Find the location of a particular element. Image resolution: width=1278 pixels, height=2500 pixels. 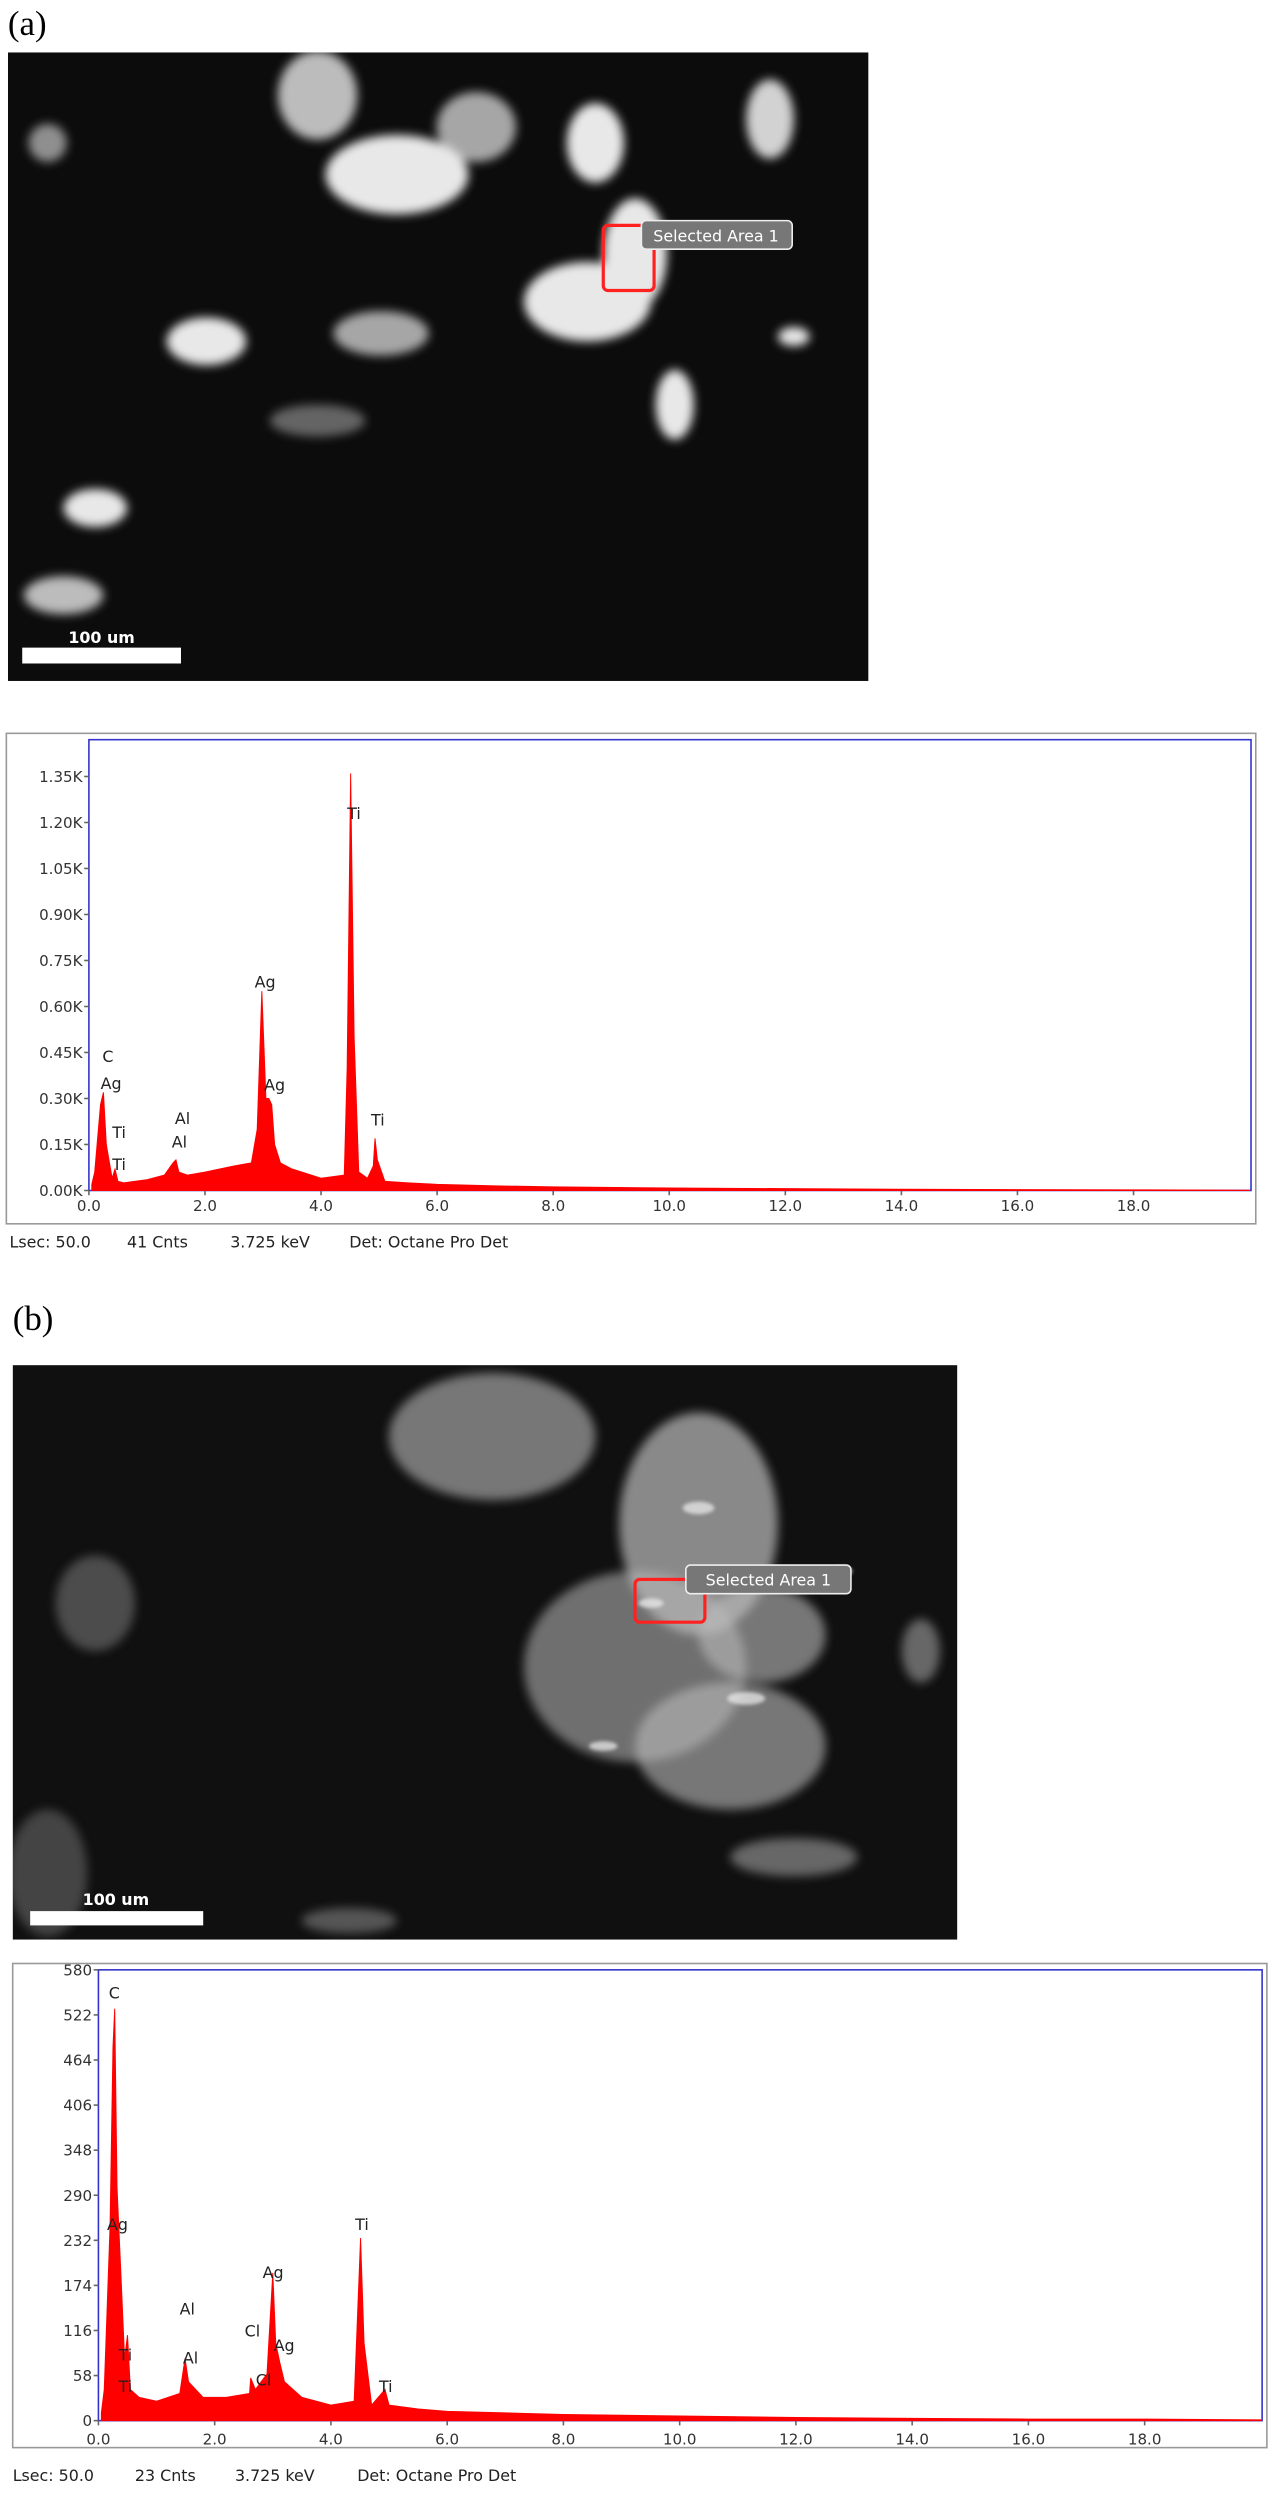

y-tick-label: 116 is located at coordinates (77, 2331).